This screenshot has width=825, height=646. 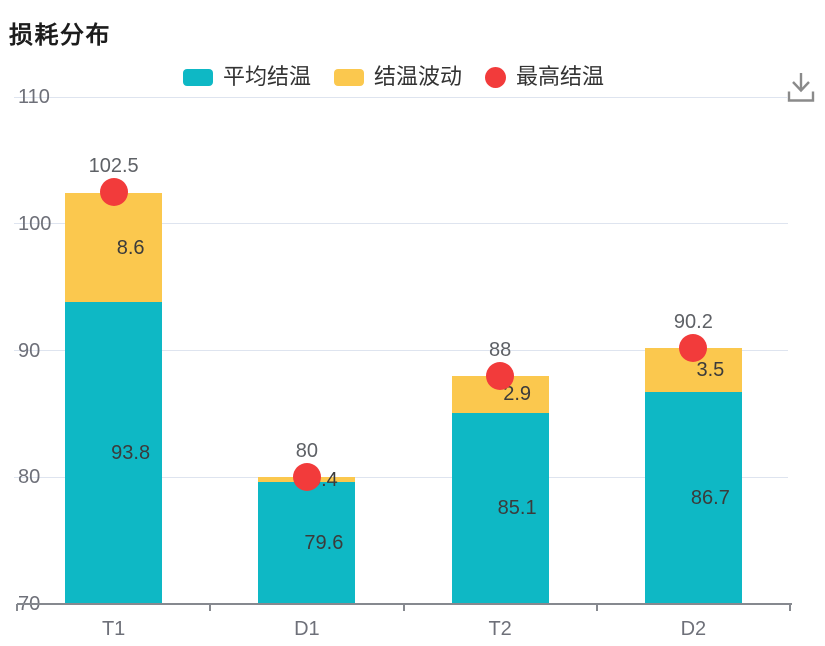 I want to click on save-as-image-button, so click(x=801, y=87).